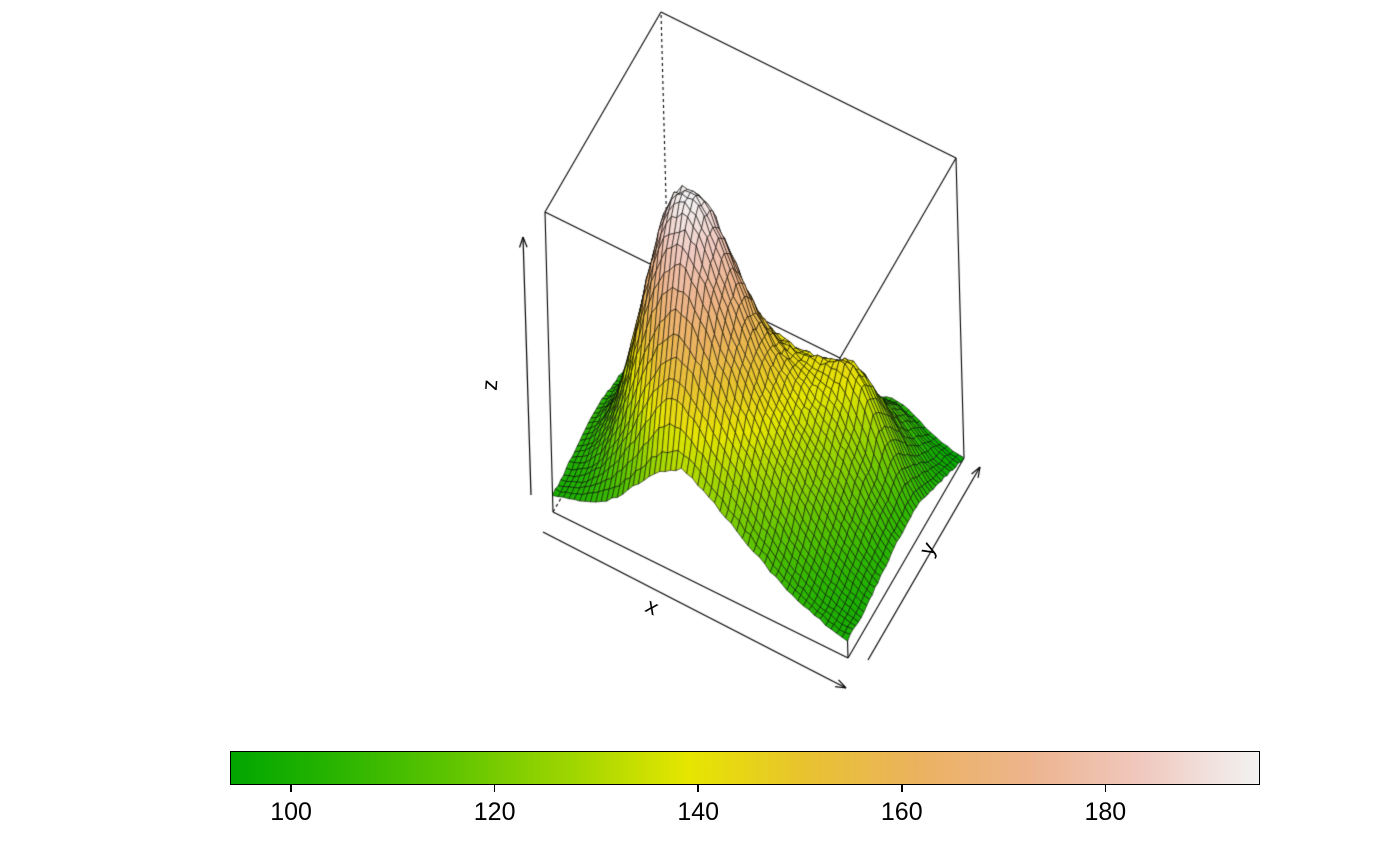 The height and width of the screenshot is (866, 1400). I want to click on colorbar-tick-label: 140, so click(698, 812).